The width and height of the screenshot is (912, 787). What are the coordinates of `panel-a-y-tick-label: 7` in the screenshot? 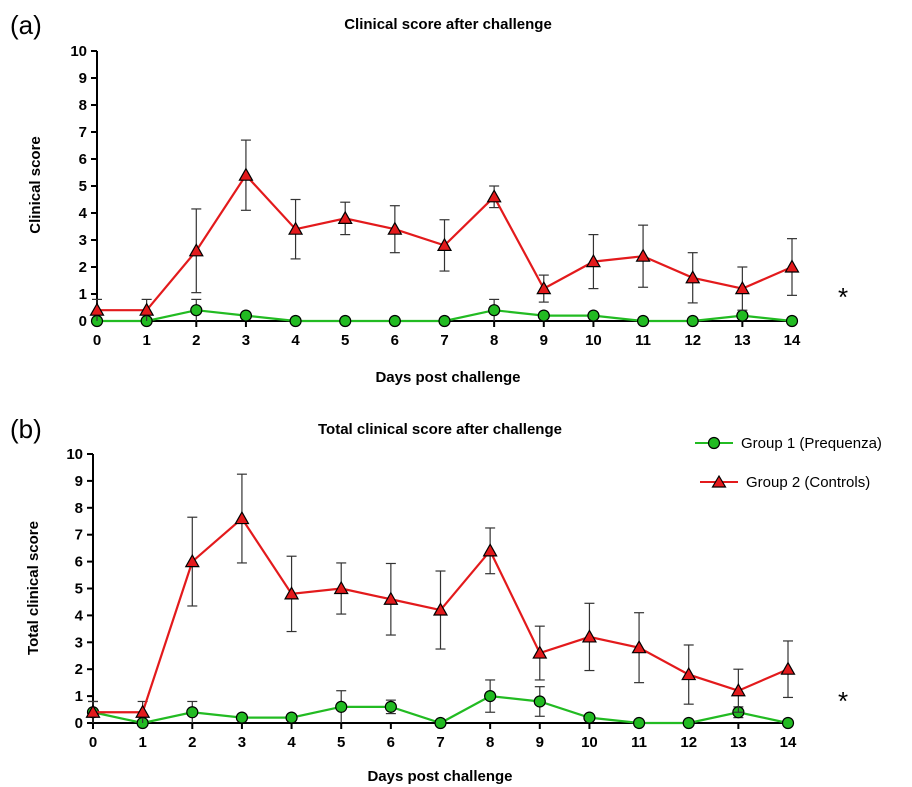 It's located at (83, 132).